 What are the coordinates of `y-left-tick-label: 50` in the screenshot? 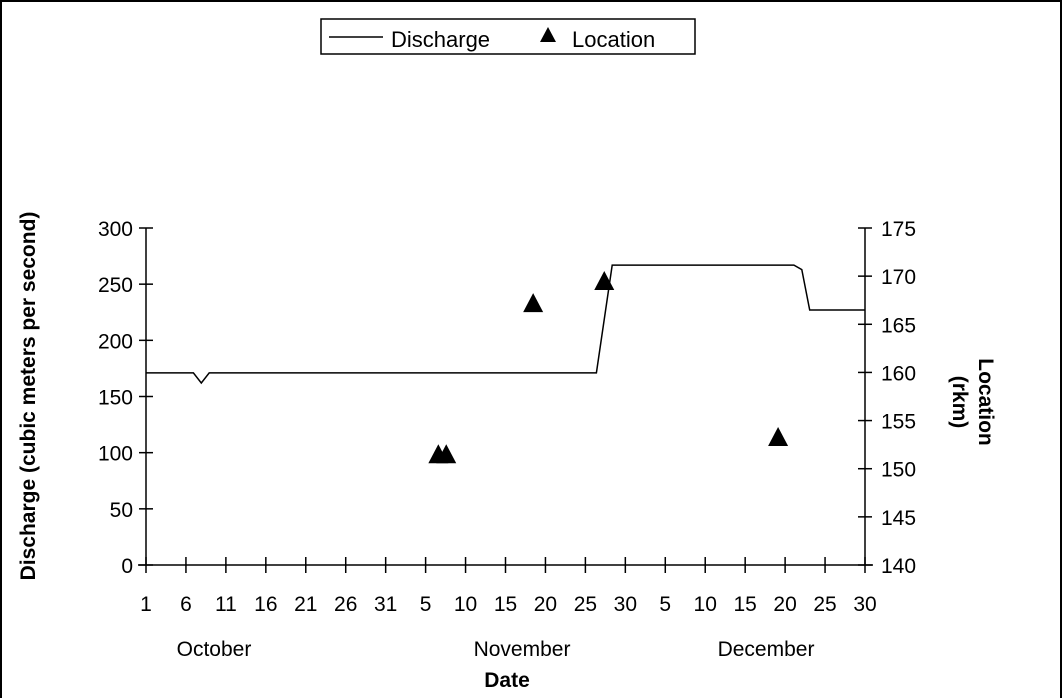 It's located at (121, 510).